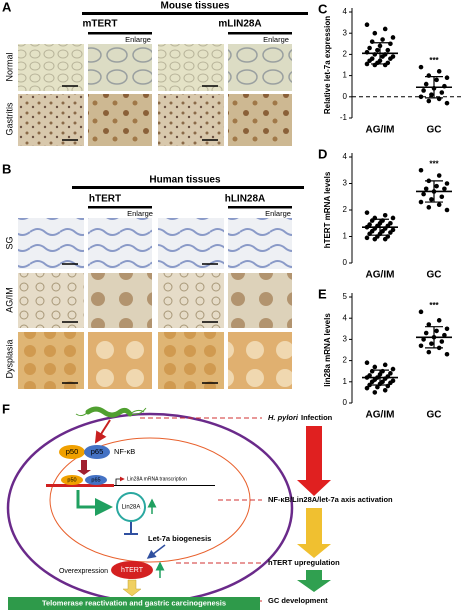 This screenshot has width=474, height=612. I want to click on panel-label: A, so click(7, 7).